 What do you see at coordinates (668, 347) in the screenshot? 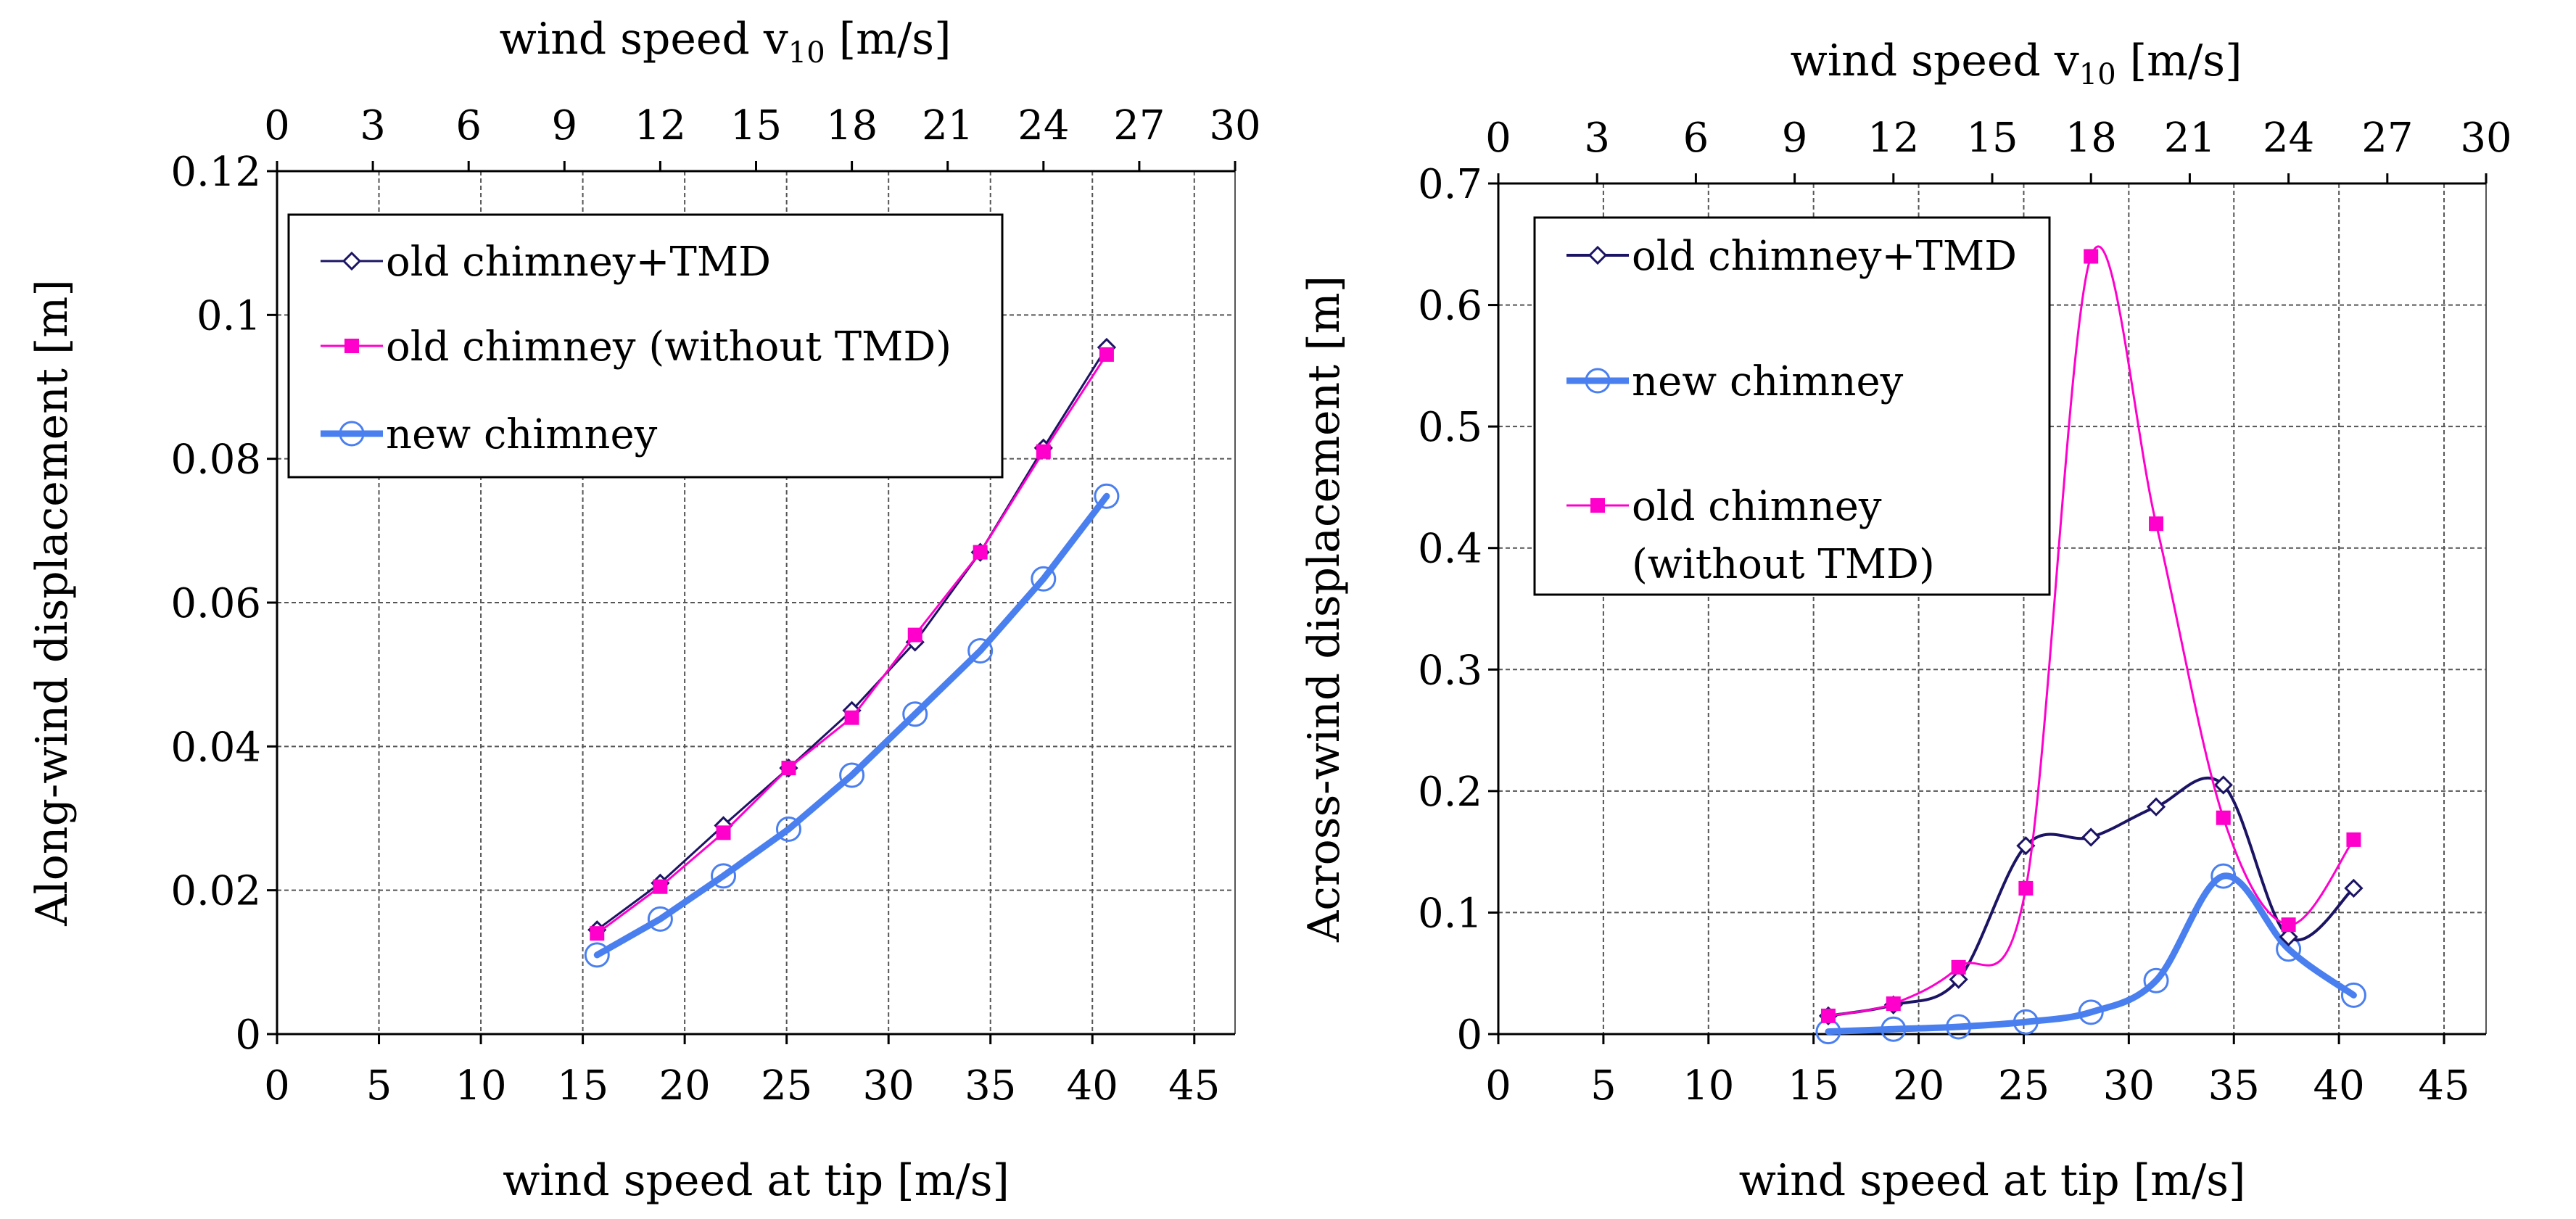
I see `legend-label: old chimney (without TMD)` at bounding box center [668, 347].